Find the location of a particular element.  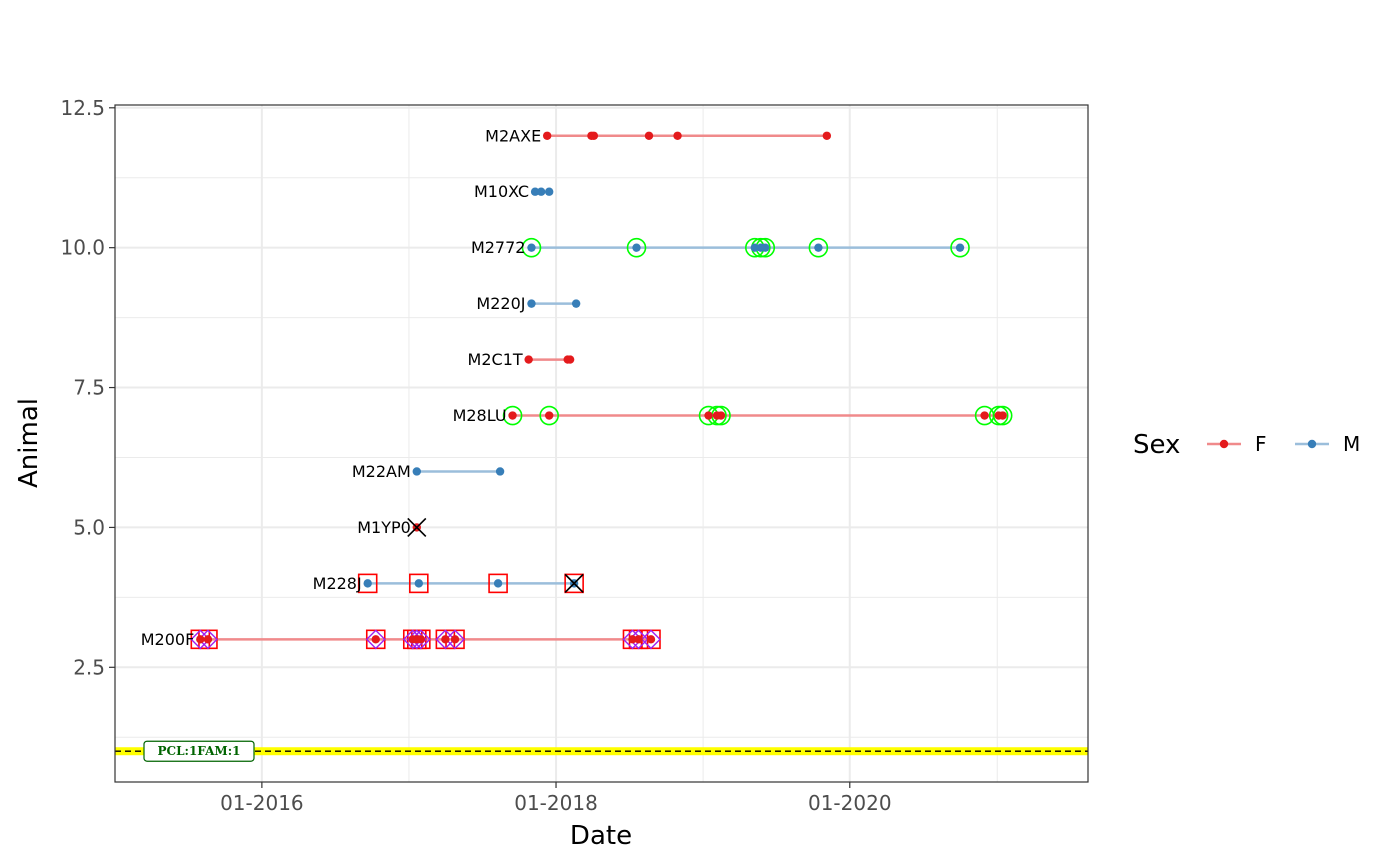

series-m2axe: M2AXE is located at coordinates (658, 135).